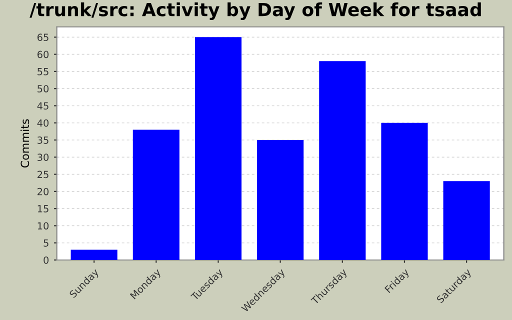 The height and width of the screenshot is (320, 512). I want to click on y-tick-label: 30, so click(43, 157).